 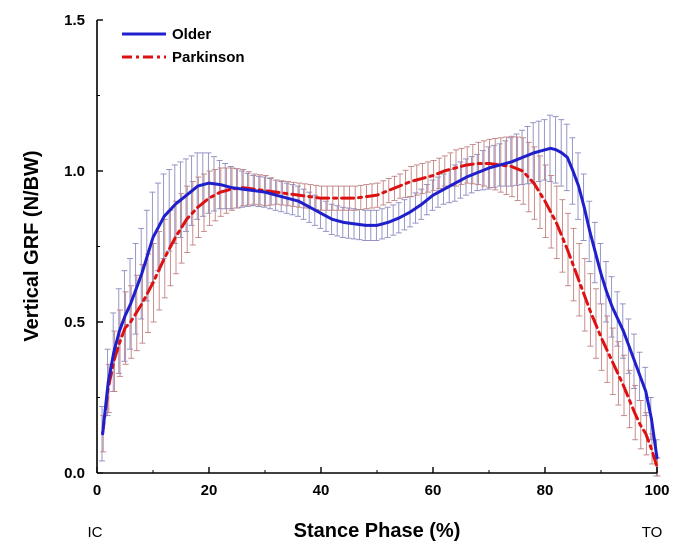 I want to click on x-tick-label: 100, so click(x=656, y=490).